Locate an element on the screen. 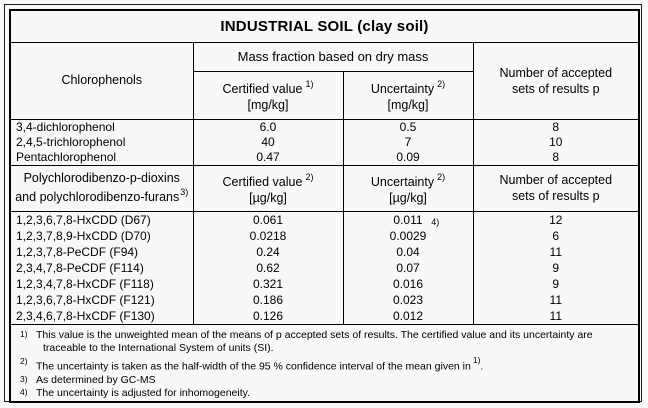 This screenshot has width=648, height=408. dioxins-label-line1: Polychlorodibenzo-p-dioxins is located at coordinates (101, 177).